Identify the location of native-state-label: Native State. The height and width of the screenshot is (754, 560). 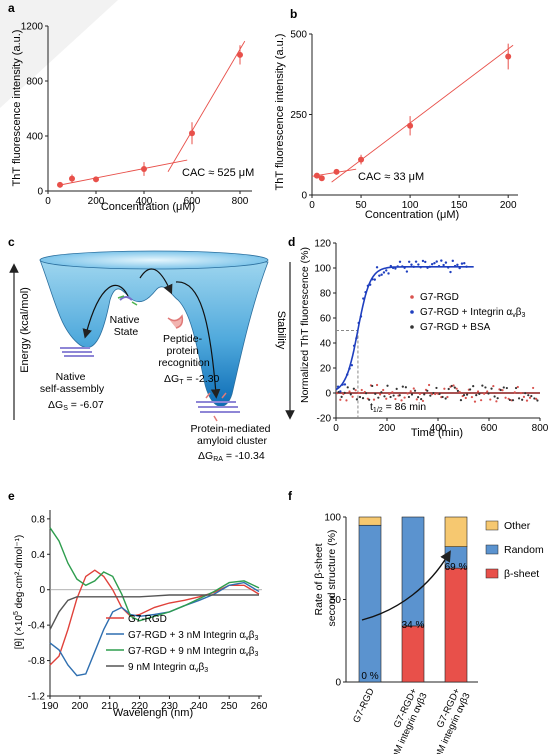
(126, 326).